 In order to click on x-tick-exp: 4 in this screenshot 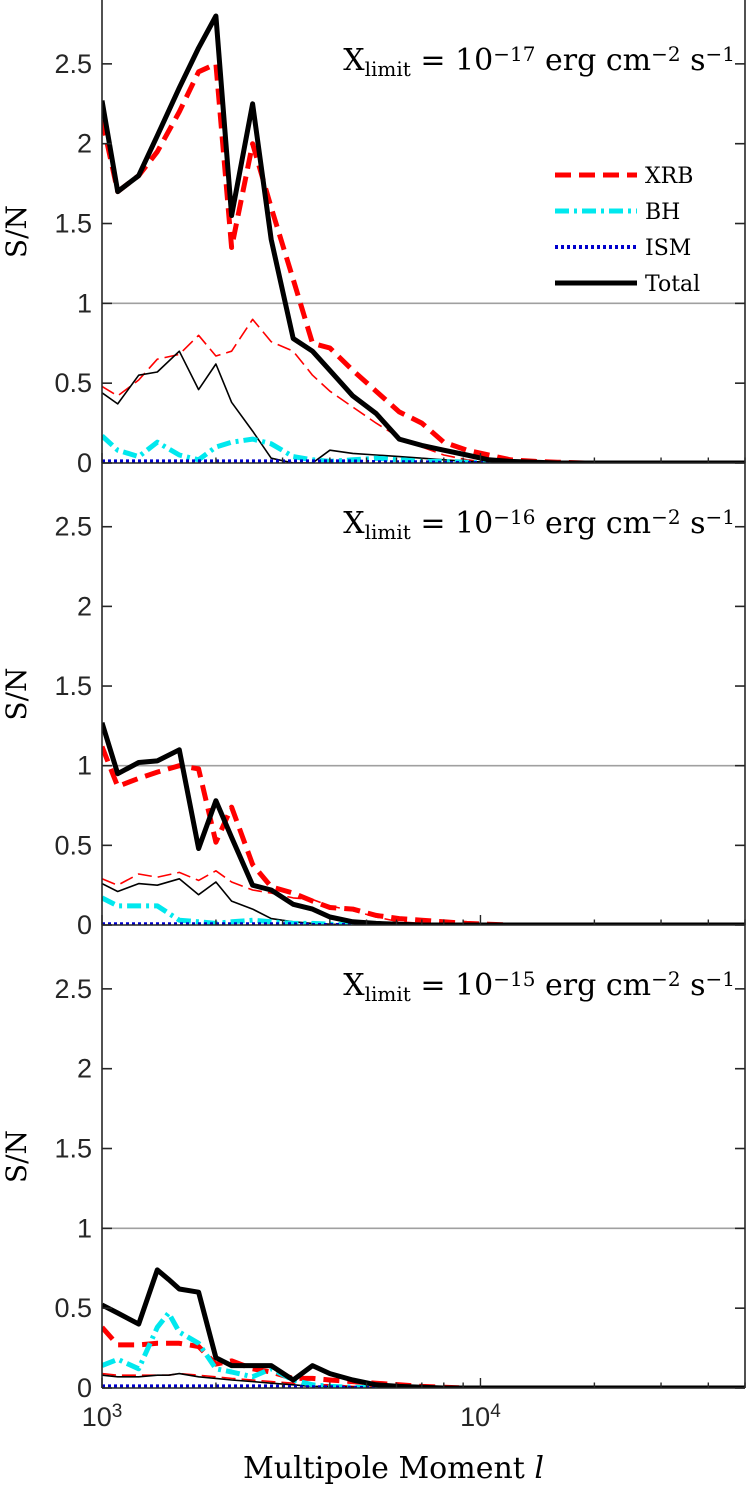, I will do `click(495, 1411)`.